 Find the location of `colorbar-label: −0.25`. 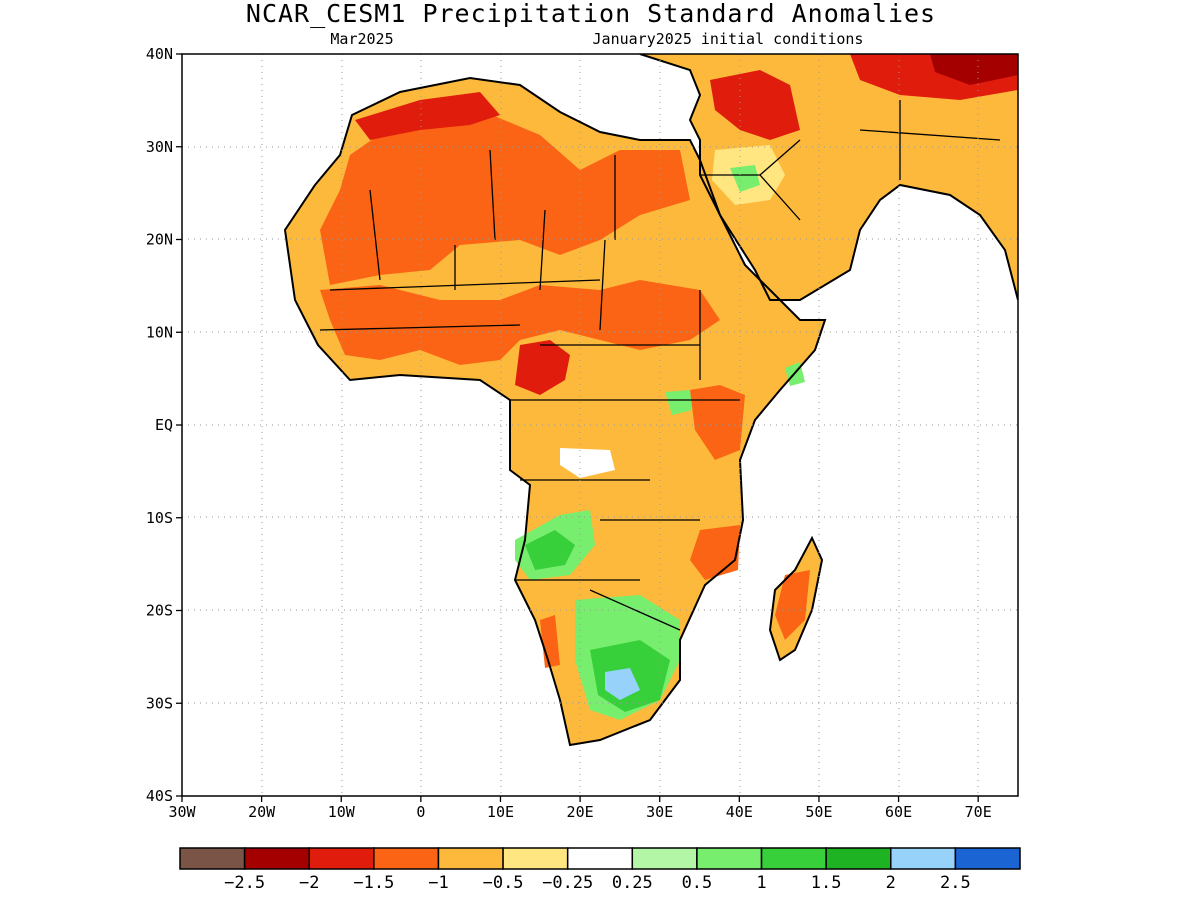

colorbar-label: −0.25 is located at coordinates (567, 883).